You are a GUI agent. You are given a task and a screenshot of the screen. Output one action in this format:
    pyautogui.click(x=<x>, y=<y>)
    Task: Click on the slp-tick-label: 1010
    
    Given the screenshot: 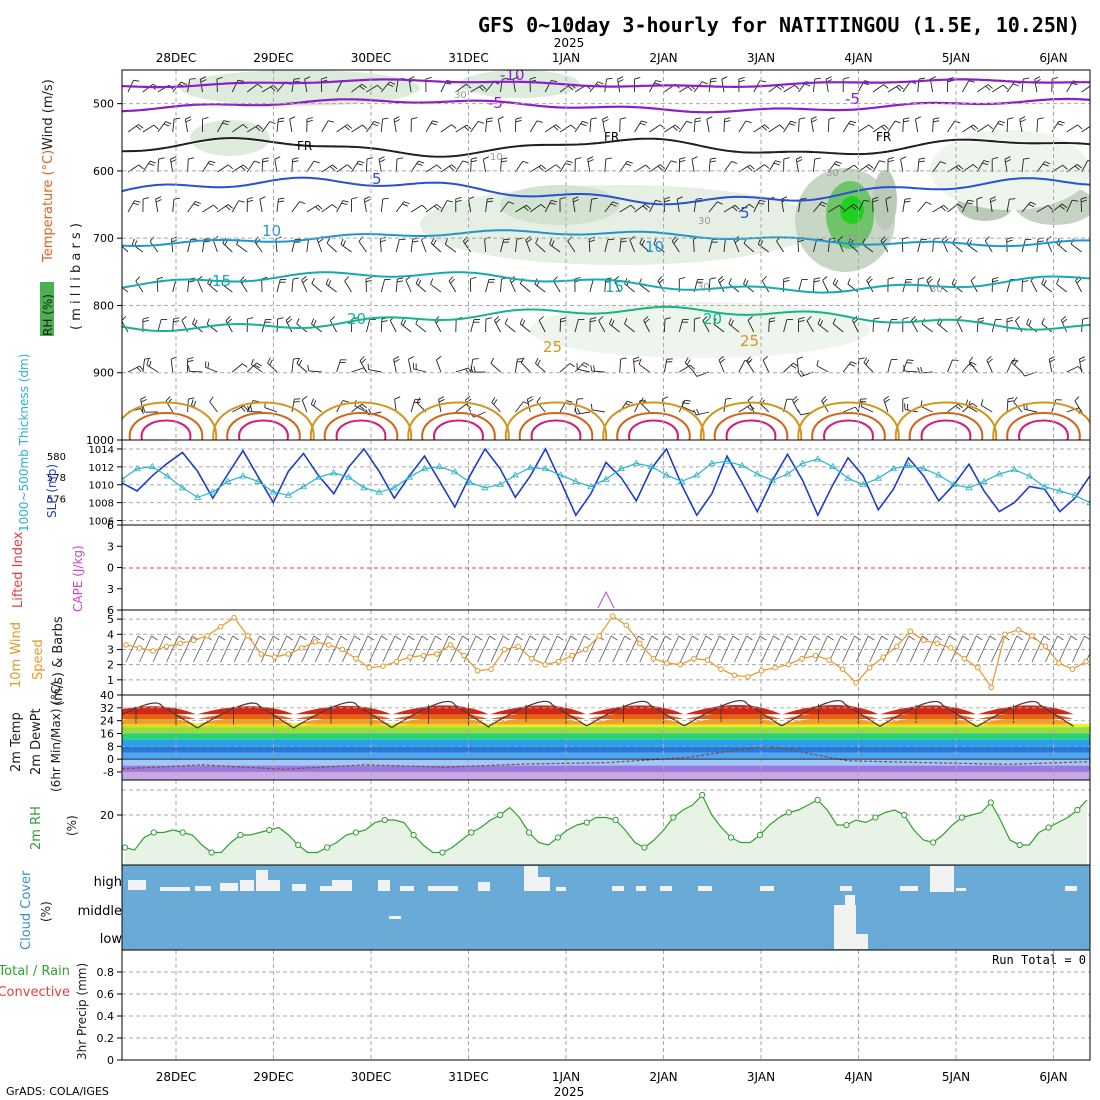 What is the action you would take?
    pyautogui.click(x=101, y=486)
    